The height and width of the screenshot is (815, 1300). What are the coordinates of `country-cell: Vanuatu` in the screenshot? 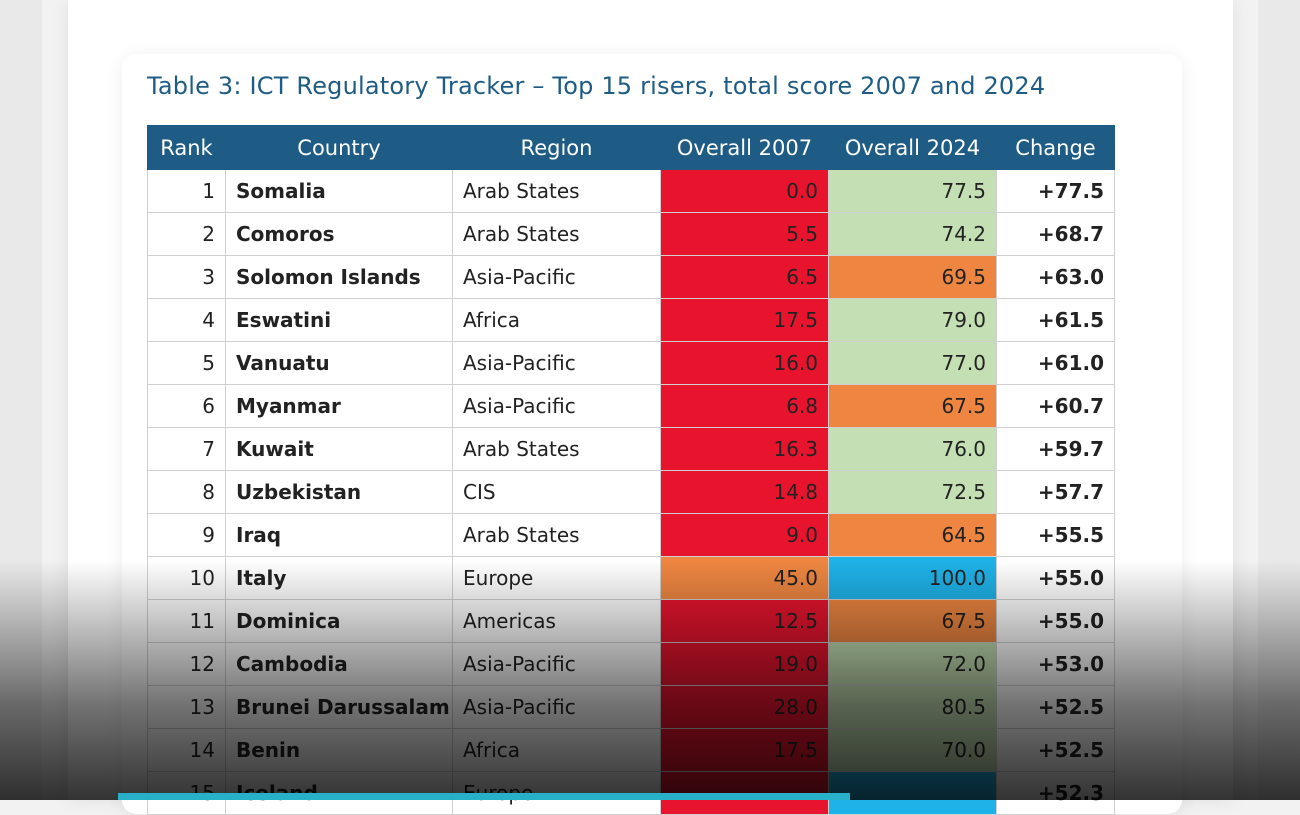 It's located at (339, 363).